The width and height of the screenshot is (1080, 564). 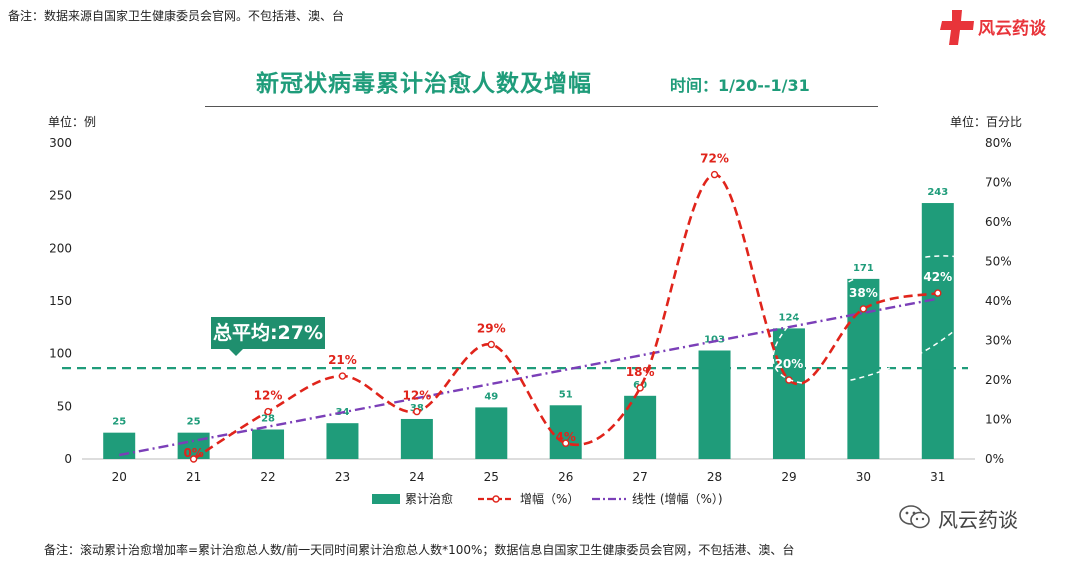 What do you see at coordinates (424, 84) in the screenshot?
I see `chart-title: 新冠状病毒累计治愈人数及增幅` at bounding box center [424, 84].